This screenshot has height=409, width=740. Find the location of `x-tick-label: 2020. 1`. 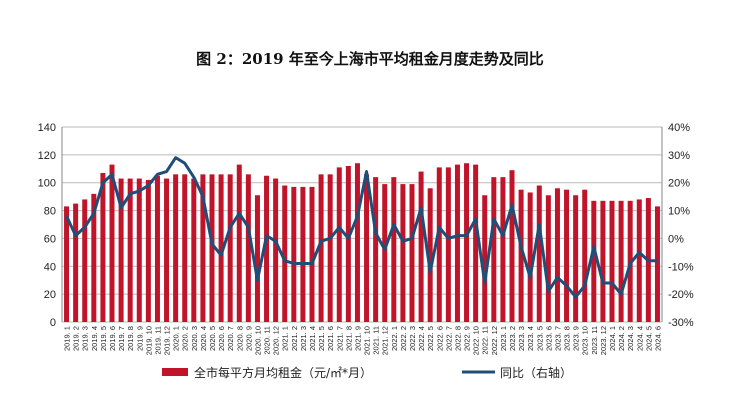

x-tick-label: 2020. 1 is located at coordinates (176, 338).